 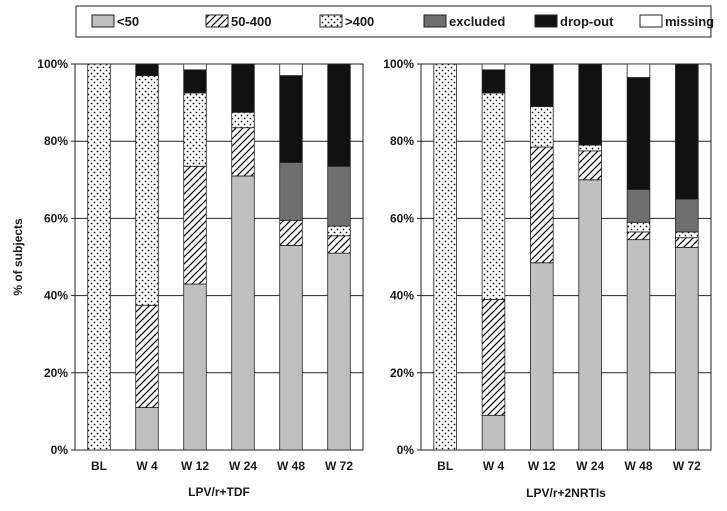 I want to click on legend-label-50-400: 50-400, so click(x=251, y=21).